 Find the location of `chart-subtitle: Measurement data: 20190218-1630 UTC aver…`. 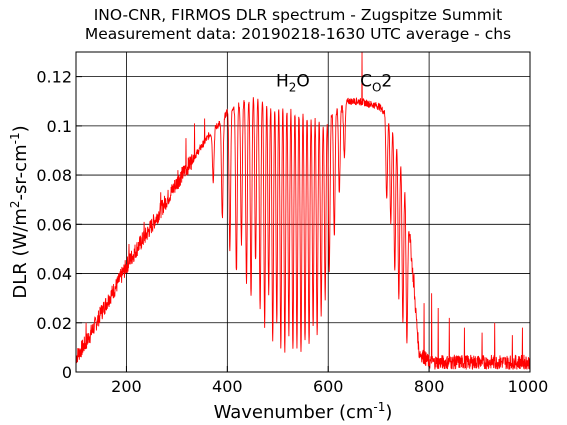

chart-subtitle: Measurement data: 20190218-1630 UTC aver… is located at coordinates (298, 34).